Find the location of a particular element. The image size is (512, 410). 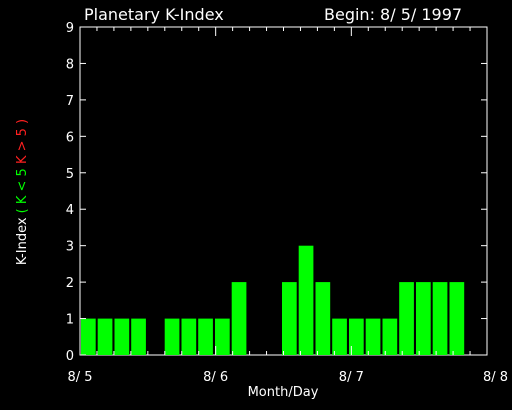

y-tick-label: 0 is located at coordinates (70, 356).